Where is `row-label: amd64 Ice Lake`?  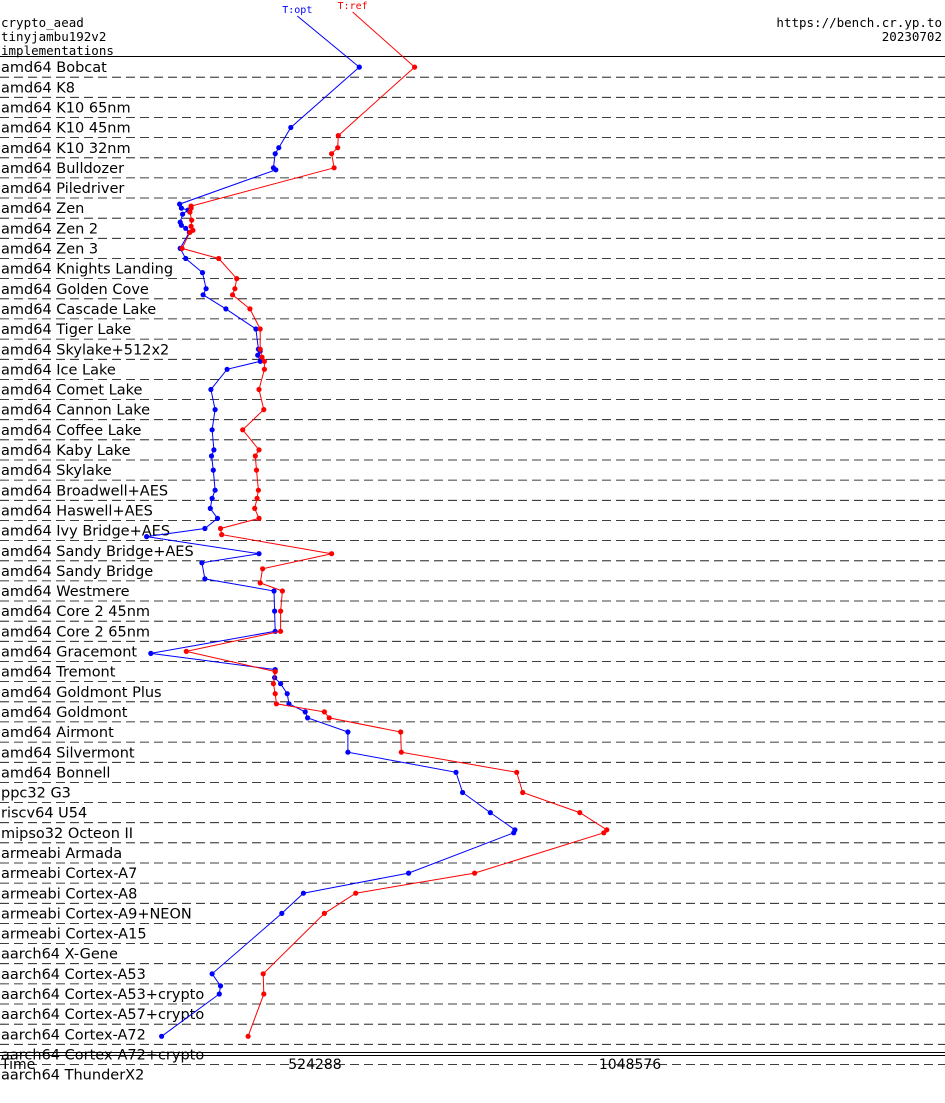 row-label: amd64 Ice Lake is located at coordinates (58, 370).